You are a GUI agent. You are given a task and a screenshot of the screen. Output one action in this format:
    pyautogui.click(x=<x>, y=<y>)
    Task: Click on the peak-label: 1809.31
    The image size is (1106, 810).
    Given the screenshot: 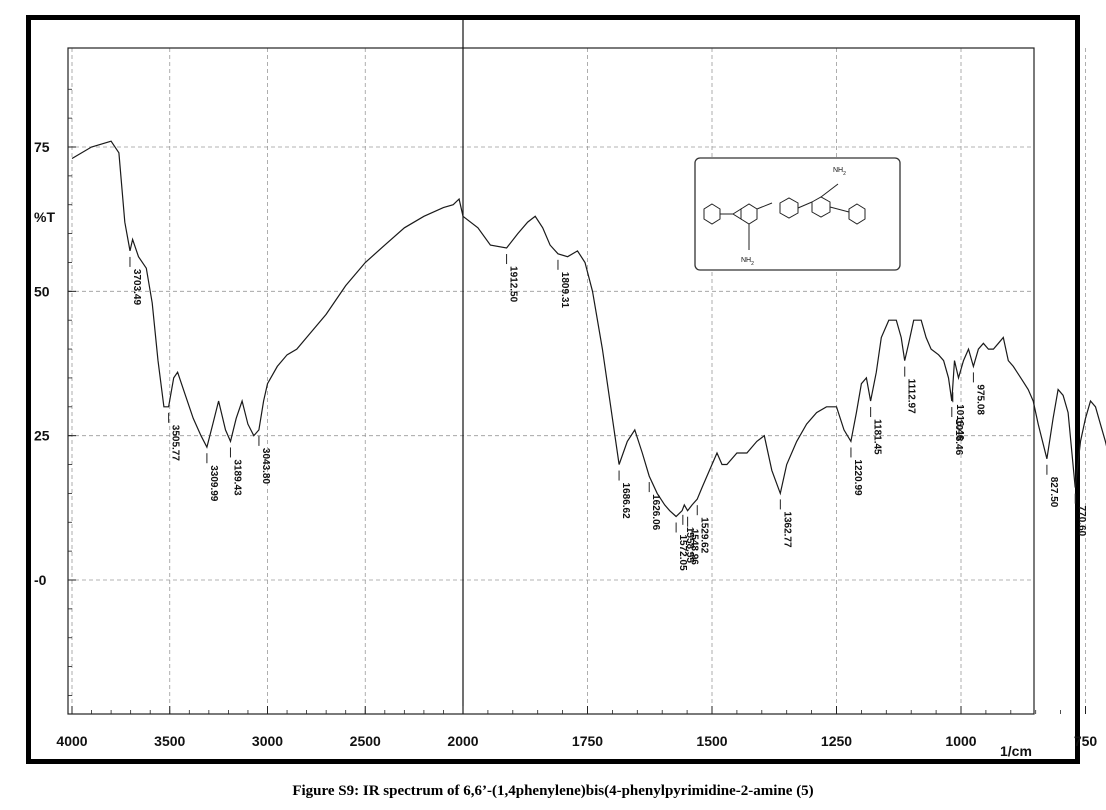 What is the action you would take?
    pyautogui.click(x=564, y=290)
    